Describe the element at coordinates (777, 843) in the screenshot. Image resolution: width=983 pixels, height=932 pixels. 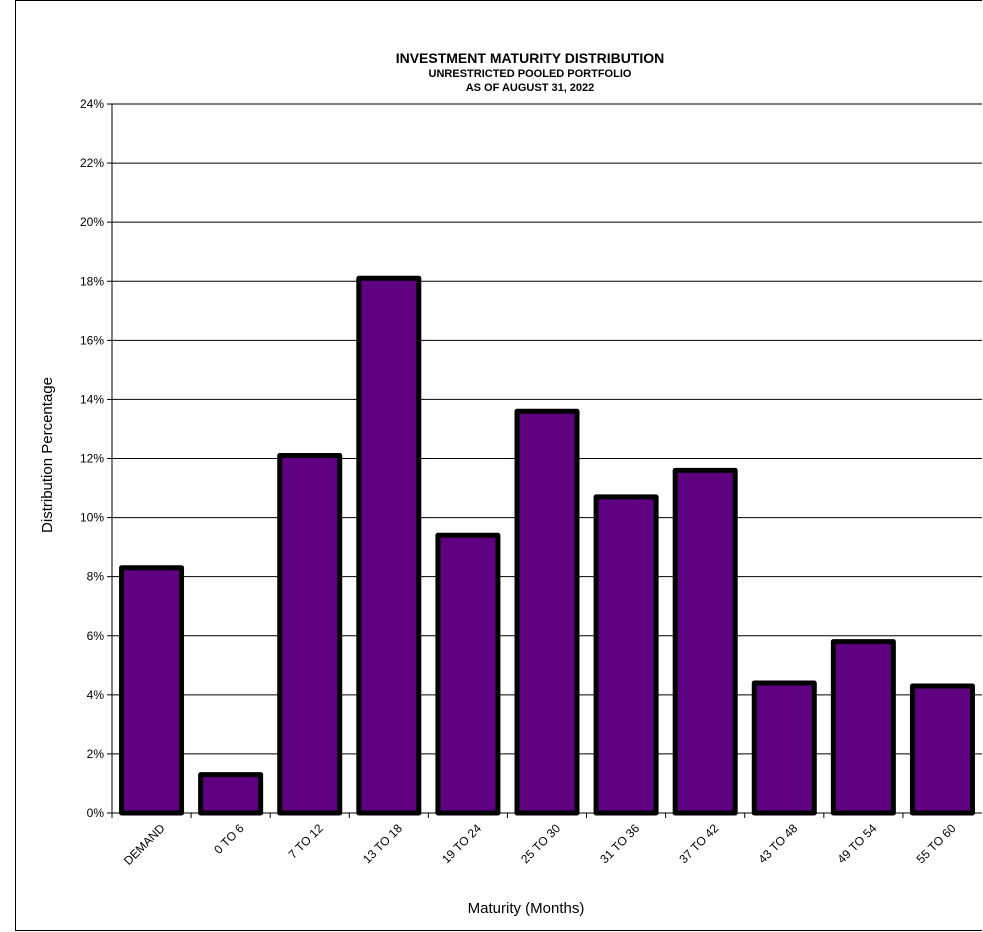
I see `x-tick-label: 43 TO 48` at that location.